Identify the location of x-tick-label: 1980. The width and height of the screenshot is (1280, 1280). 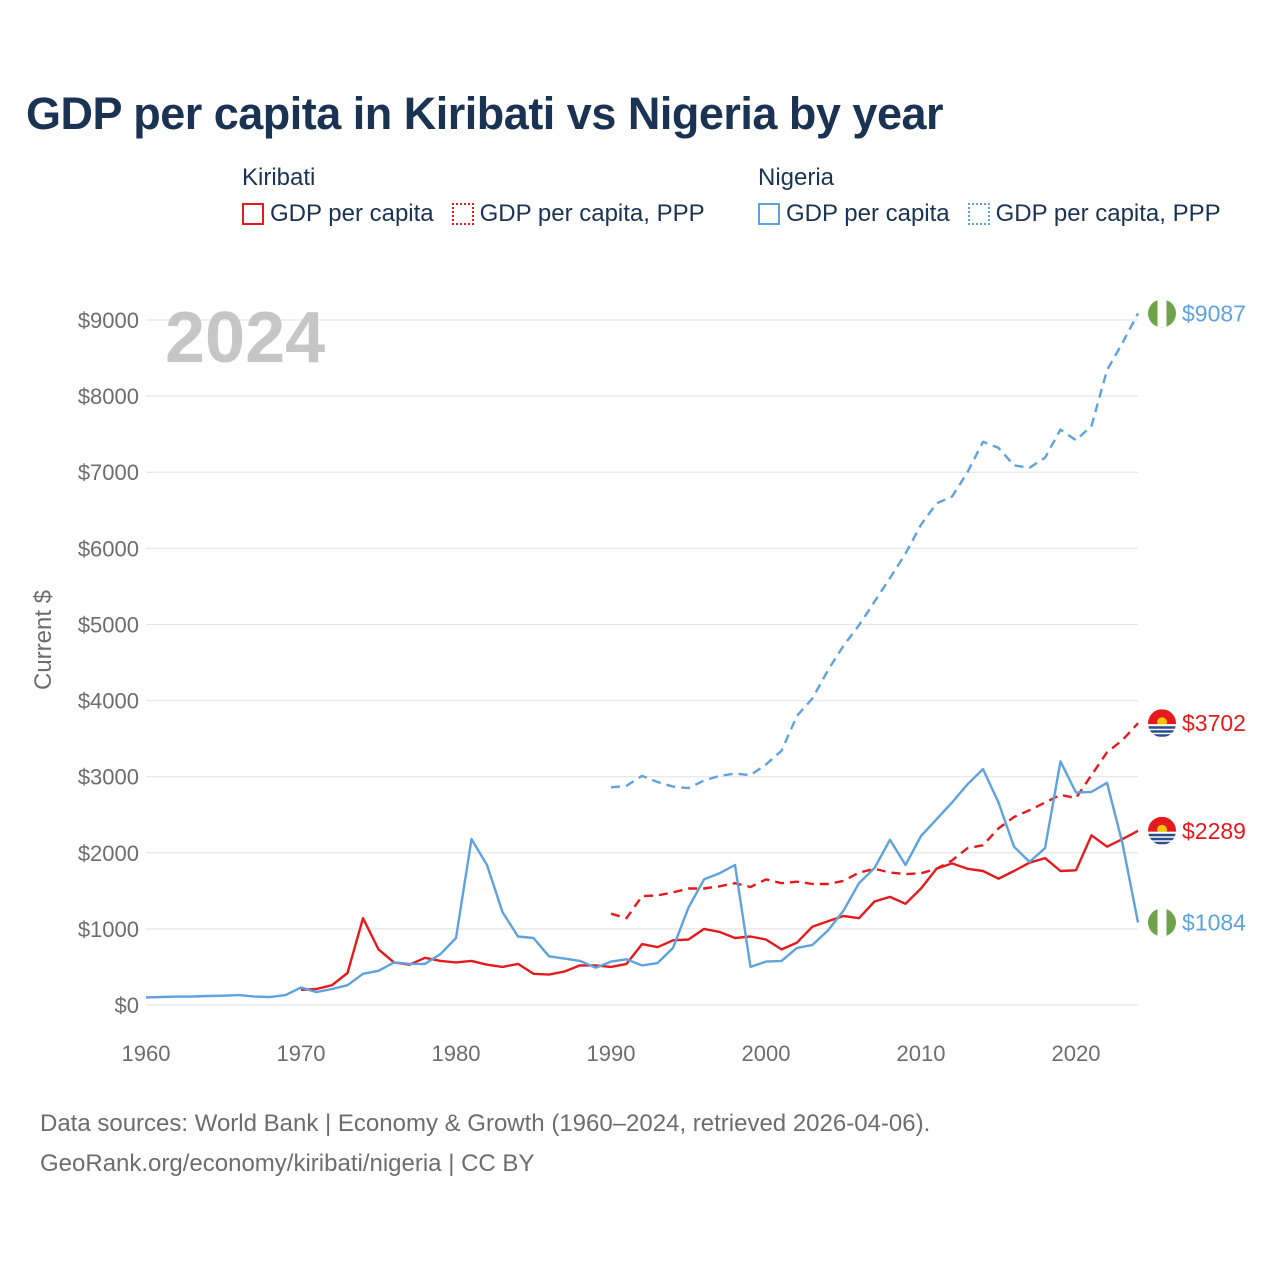
(456, 1053).